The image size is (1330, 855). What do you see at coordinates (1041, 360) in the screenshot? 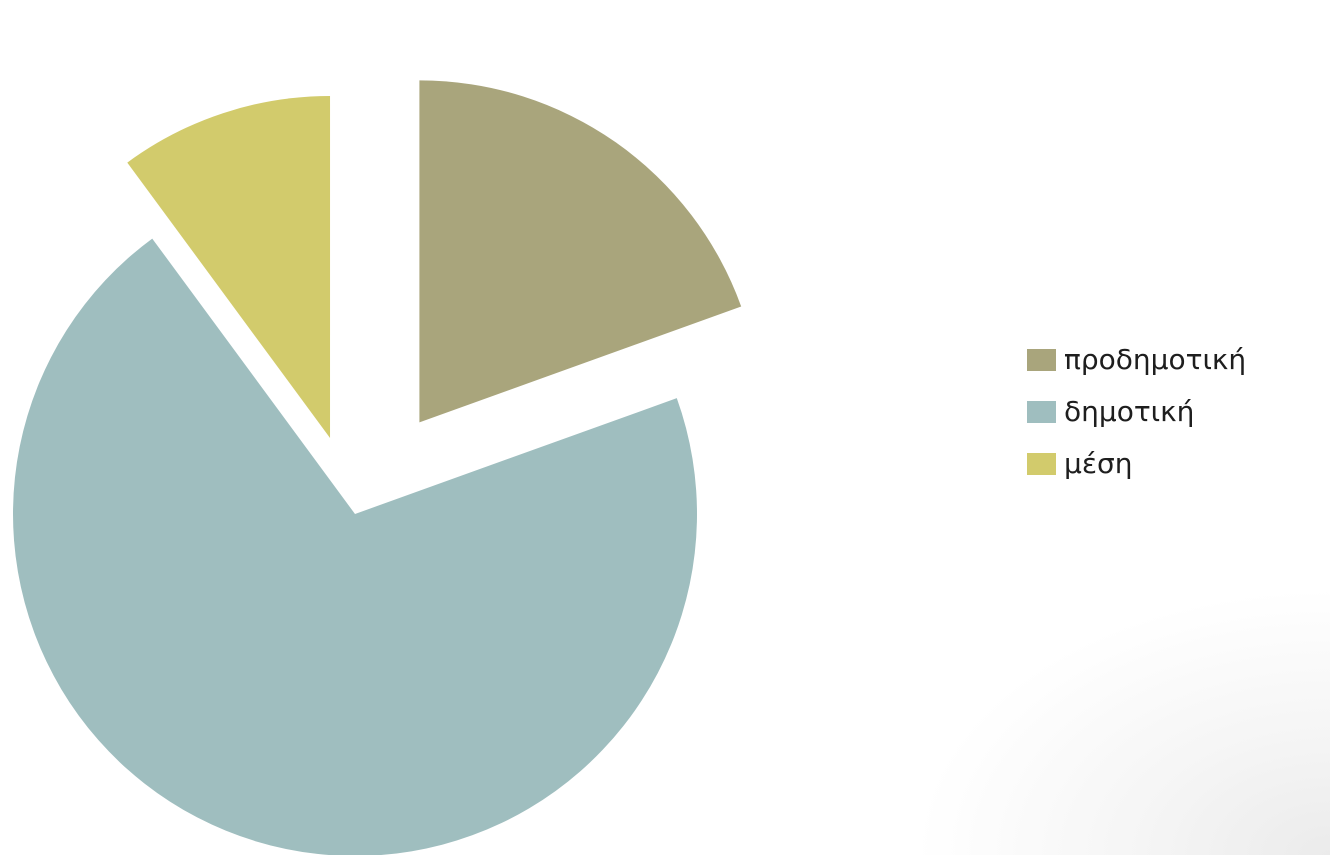
I see `legend-swatch-preschool` at bounding box center [1041, 360].